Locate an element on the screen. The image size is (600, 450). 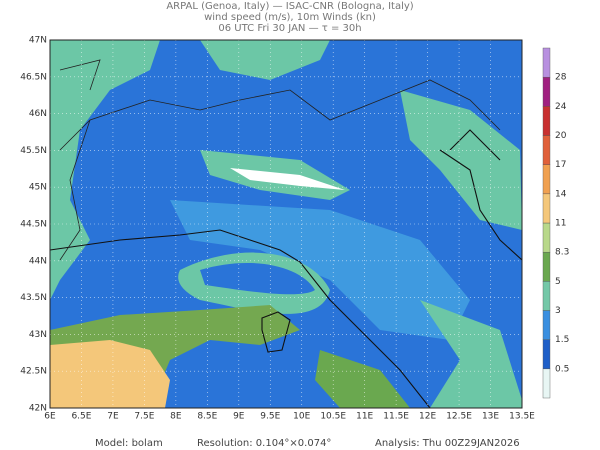
y-tick-label: 42N is located at coordinates (38, 409).